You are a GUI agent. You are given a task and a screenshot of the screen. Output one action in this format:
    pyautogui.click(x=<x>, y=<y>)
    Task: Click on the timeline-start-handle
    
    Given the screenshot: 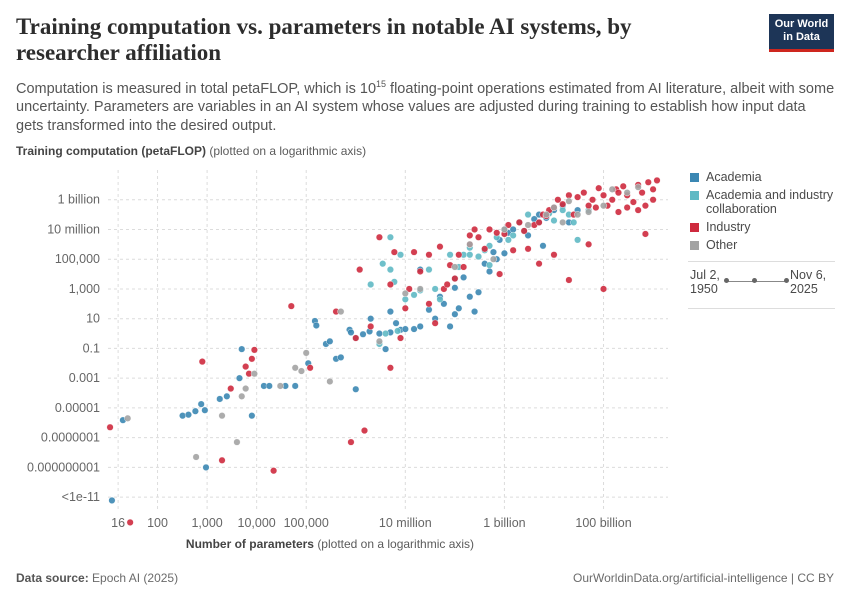 What is the action you would take?
    pyautogui.click(x=726, y=280)
    